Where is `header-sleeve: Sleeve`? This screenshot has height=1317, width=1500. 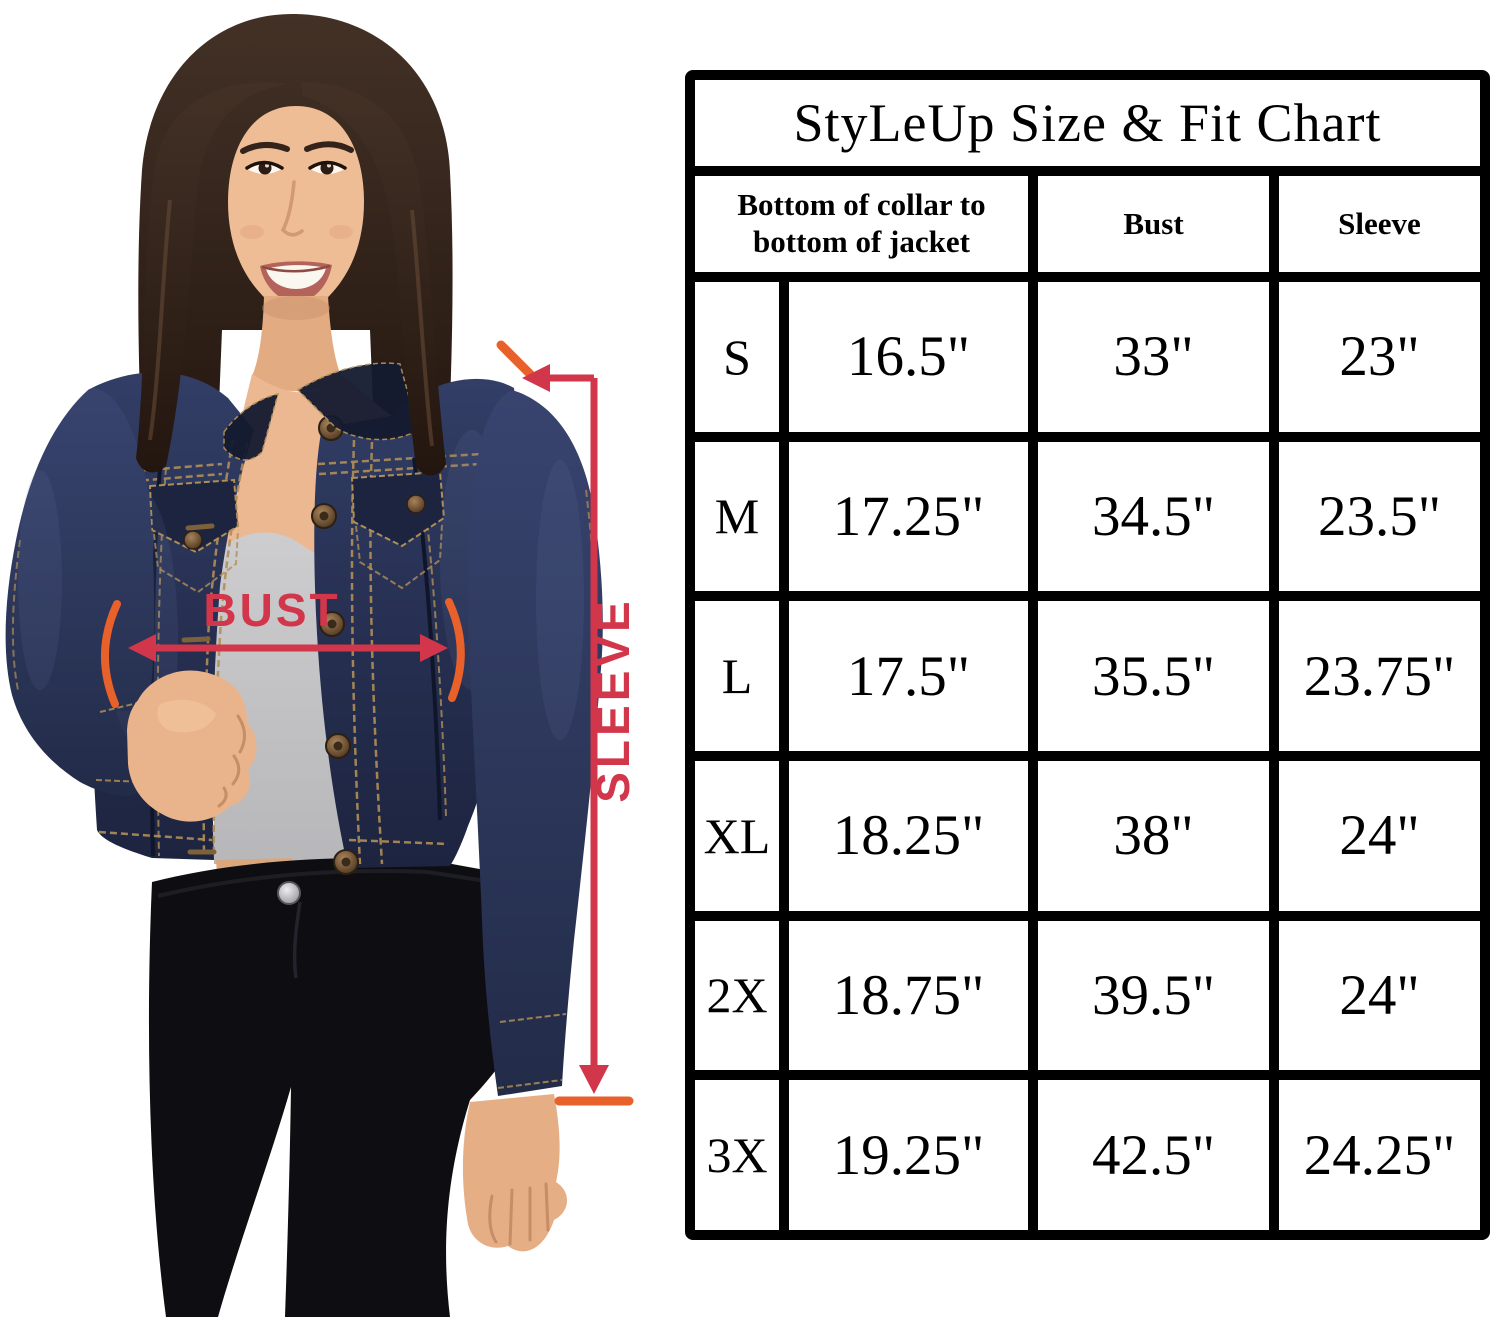 header-sleeve: Sleeve is located at coordinates (1379, 224).